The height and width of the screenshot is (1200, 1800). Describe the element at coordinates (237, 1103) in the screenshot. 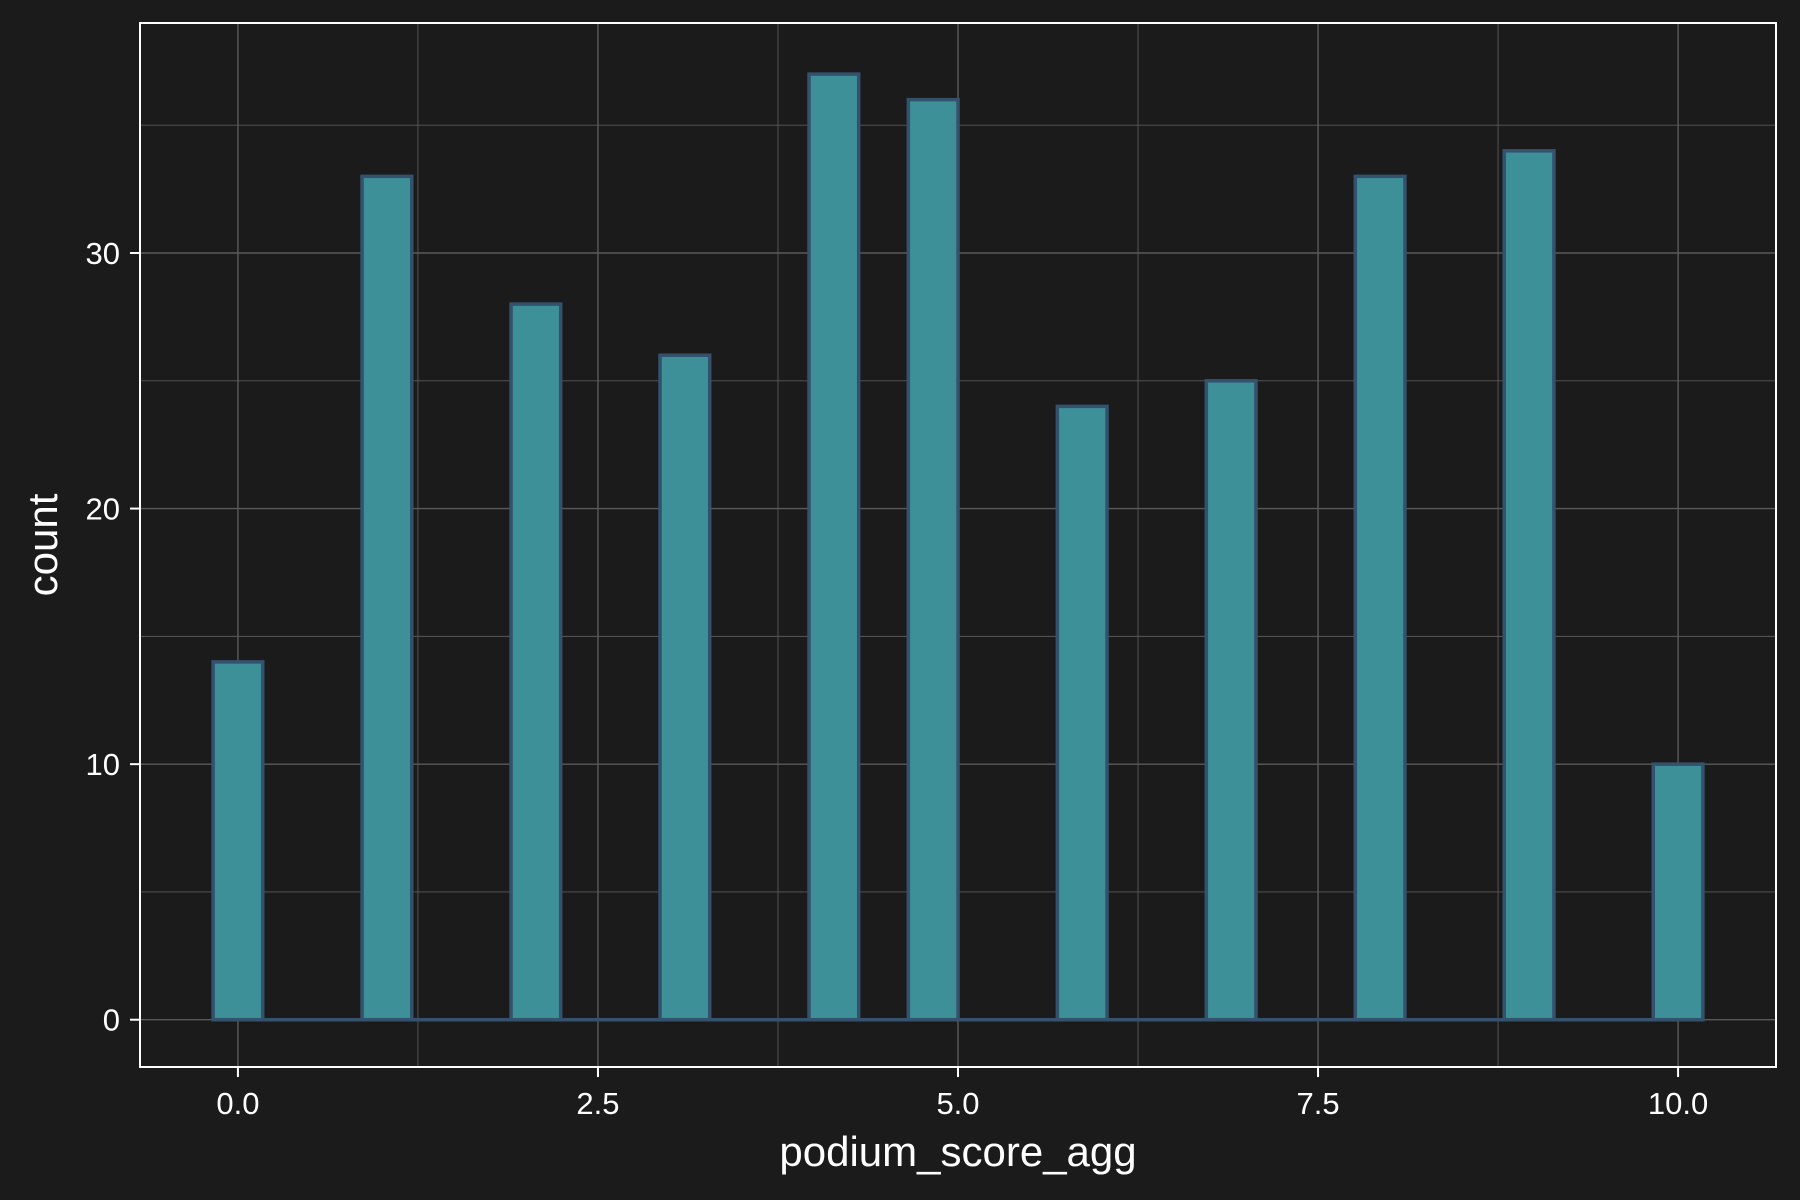

I see `x-tick-label: 0.0` at that location.